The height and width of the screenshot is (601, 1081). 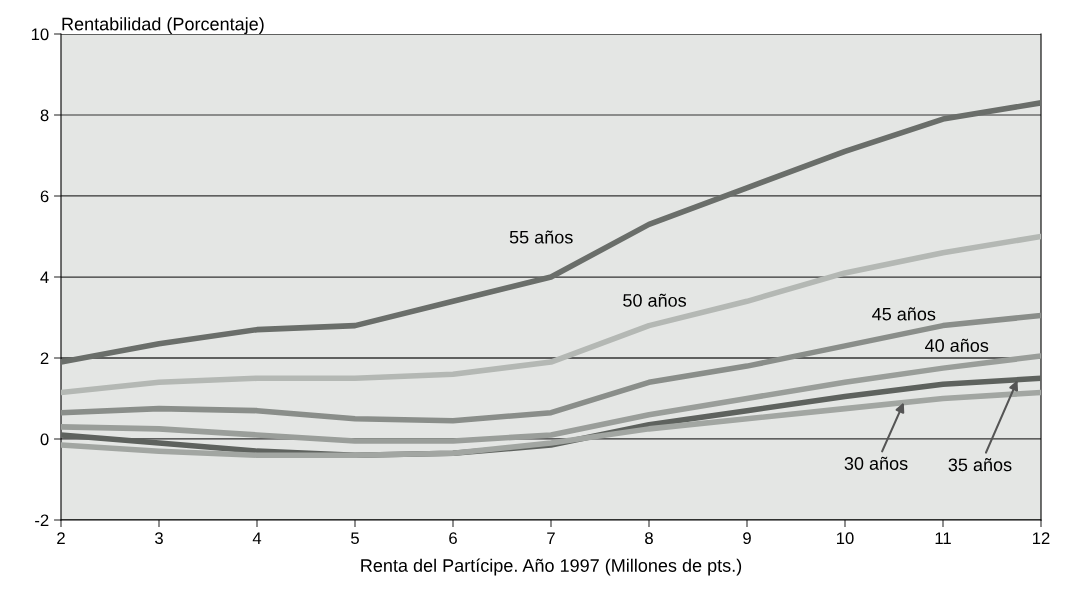 What do you see at coordinates (61, 538) in the screenshot?
I see `x-tick-label: 2` at bounding box center [61, 538].